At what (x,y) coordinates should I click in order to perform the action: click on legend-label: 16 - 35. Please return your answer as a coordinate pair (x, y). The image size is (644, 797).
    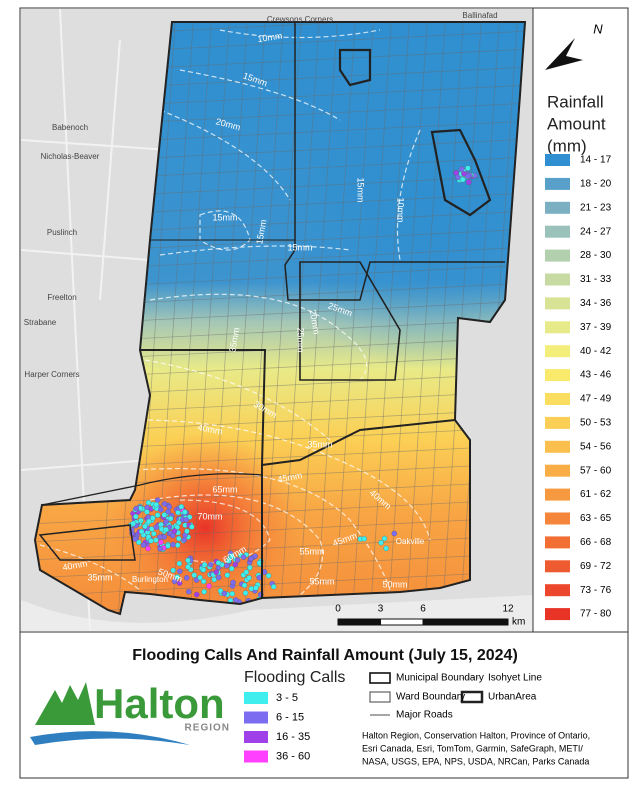
    Looking at the image, I should click on (293, 737).